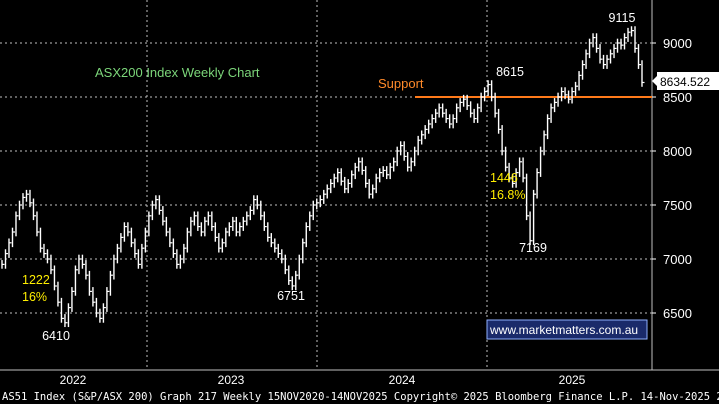 The width and height of the screenshot is (719, 404). I want to click on watermark-box, so click(567, 329).